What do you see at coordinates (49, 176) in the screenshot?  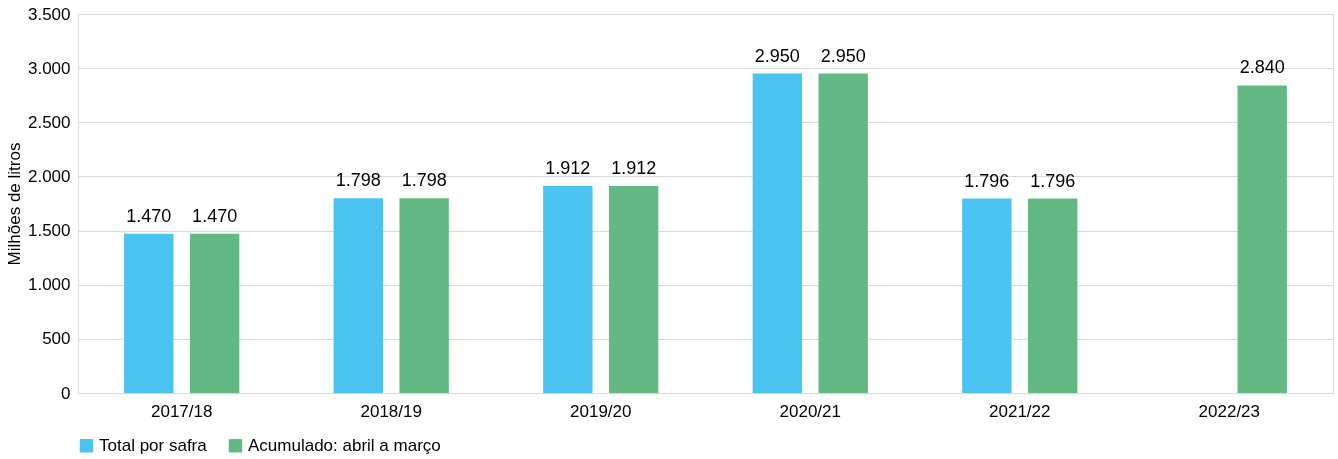 I see `y-tick-label: 2.000` at bounding box center [49, 176].